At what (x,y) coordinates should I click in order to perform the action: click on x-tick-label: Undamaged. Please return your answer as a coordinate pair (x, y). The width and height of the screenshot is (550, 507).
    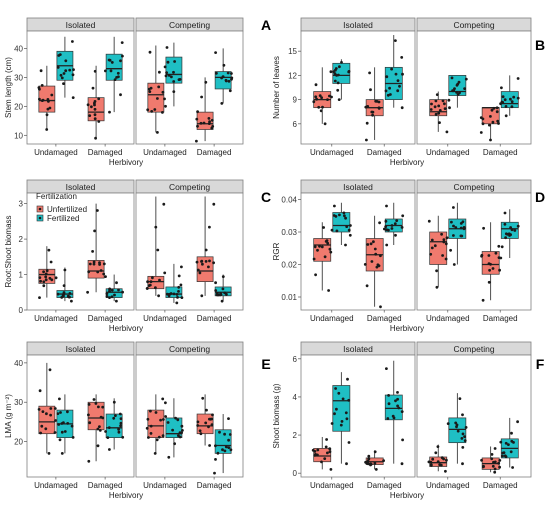
    Looking at the image, I should click on (56, 318).